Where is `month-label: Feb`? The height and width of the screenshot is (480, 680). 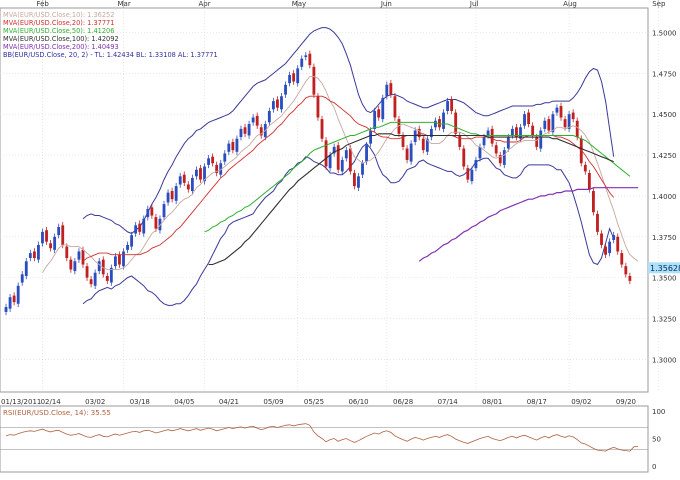
month-label: Feb is located at coordinates (42, 4).